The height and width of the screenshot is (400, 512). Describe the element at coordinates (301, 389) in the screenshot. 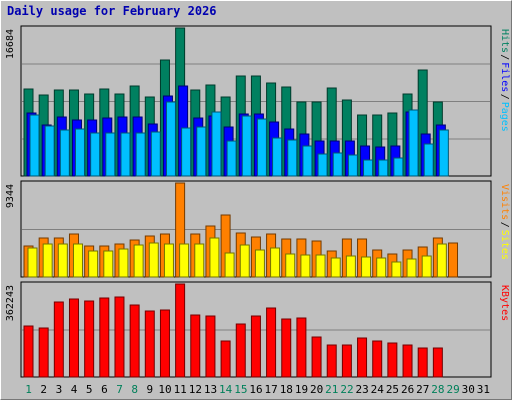

I see `x-tick-day-19: 19` at that location.